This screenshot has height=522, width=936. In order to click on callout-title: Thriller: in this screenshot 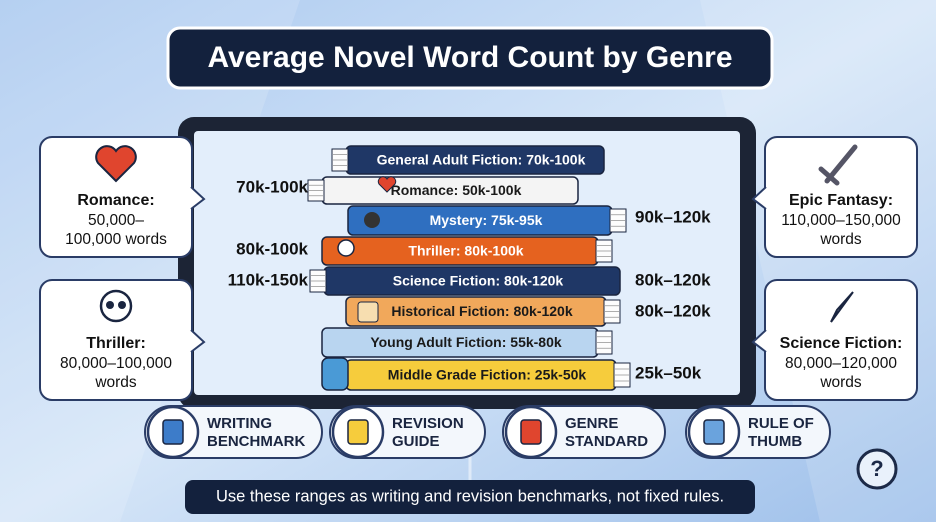, I will do `click(116, 343)`.